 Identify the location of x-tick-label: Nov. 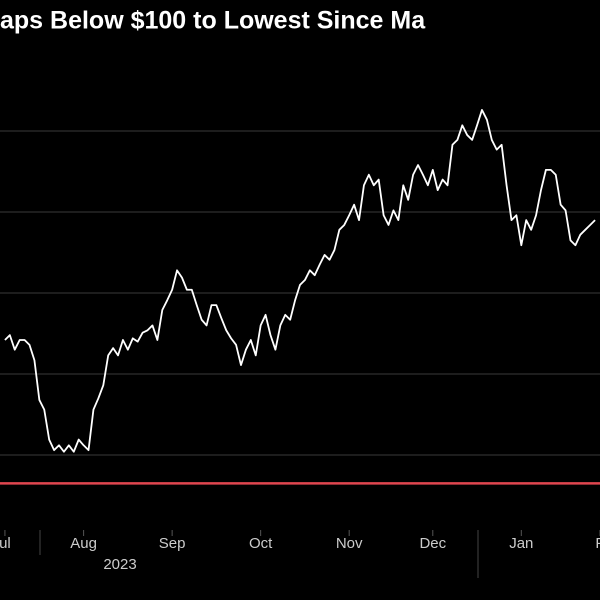
(349, 543).